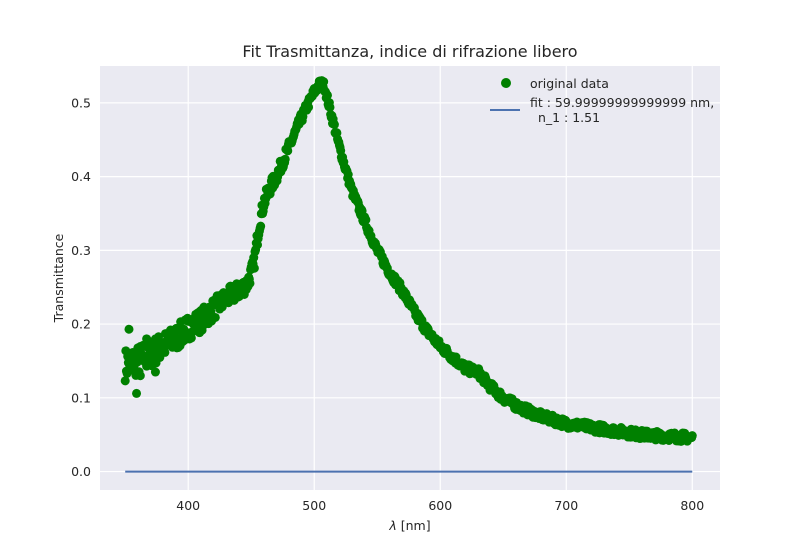 The height and width of the screenshot is (550, 800). Describe the element at coordinates (314, 505) in the screenshot. I see `x-tick-label: 500` at that location.